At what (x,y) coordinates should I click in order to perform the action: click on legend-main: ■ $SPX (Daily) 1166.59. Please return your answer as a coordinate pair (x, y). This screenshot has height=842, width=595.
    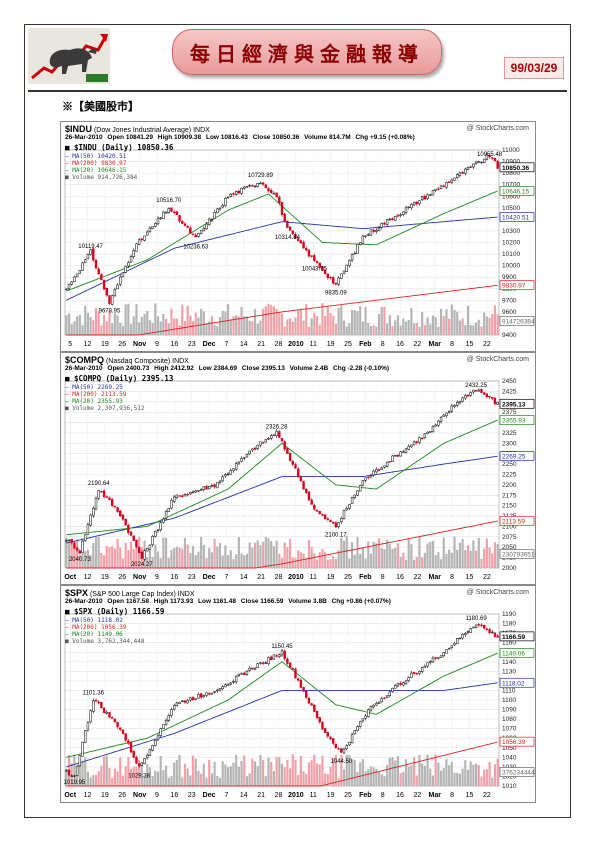
    Looking at the image, I should click on (115, 611).